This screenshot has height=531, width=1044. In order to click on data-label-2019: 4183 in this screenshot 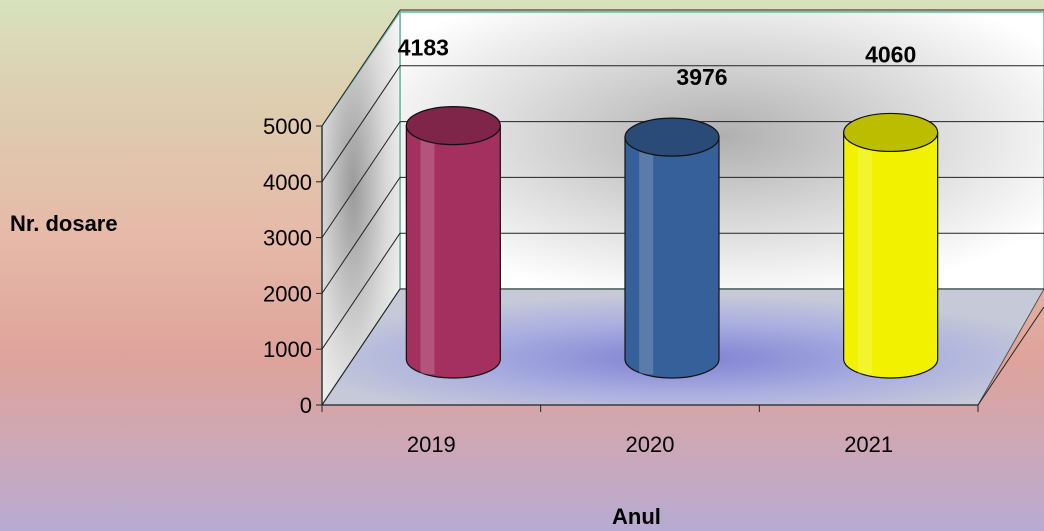, I will do `click(423, 48)`.